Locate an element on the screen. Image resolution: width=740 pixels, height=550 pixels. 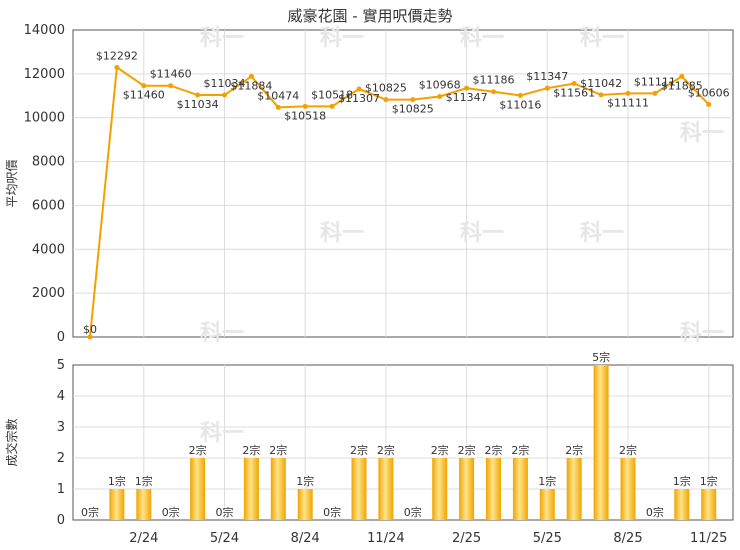
price-data-label: $10968 is located at coordinates (440, 84).